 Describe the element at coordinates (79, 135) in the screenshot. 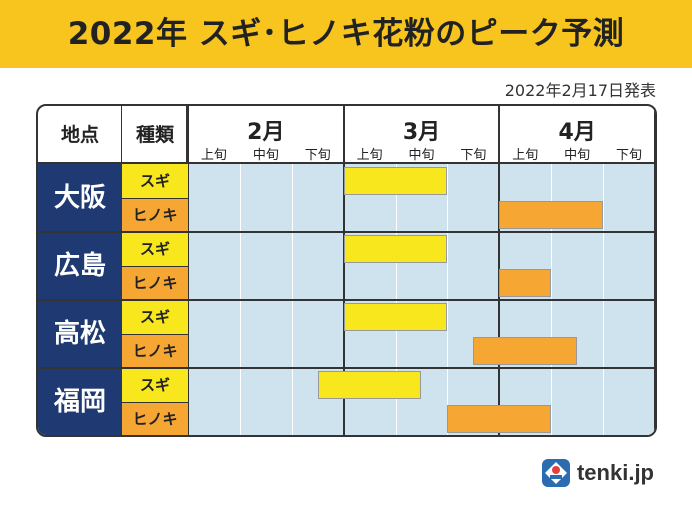

I see `place-header: 地点` at that location.